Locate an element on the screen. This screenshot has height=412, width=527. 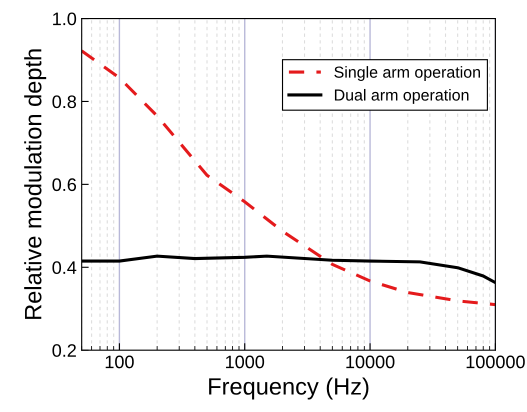
y-tick-label: 0.6 is located at coordinates (64, 185).